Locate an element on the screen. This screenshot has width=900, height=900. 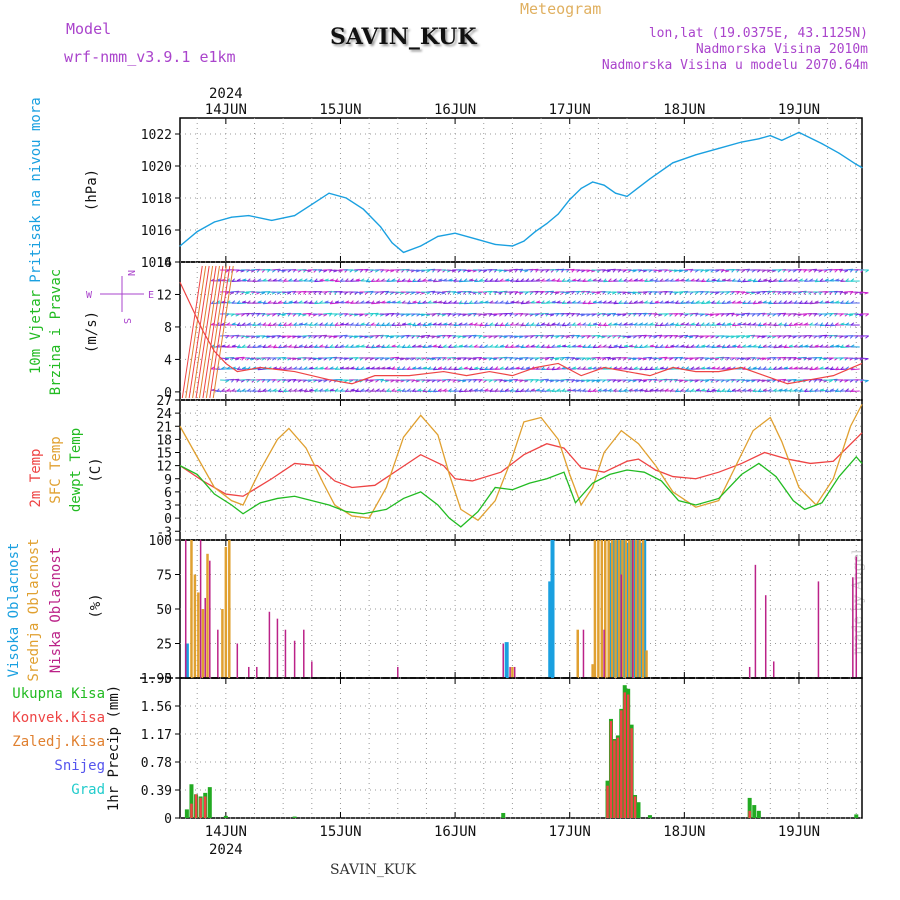
wind-arrow-fan is located at coordinates (223, 332).